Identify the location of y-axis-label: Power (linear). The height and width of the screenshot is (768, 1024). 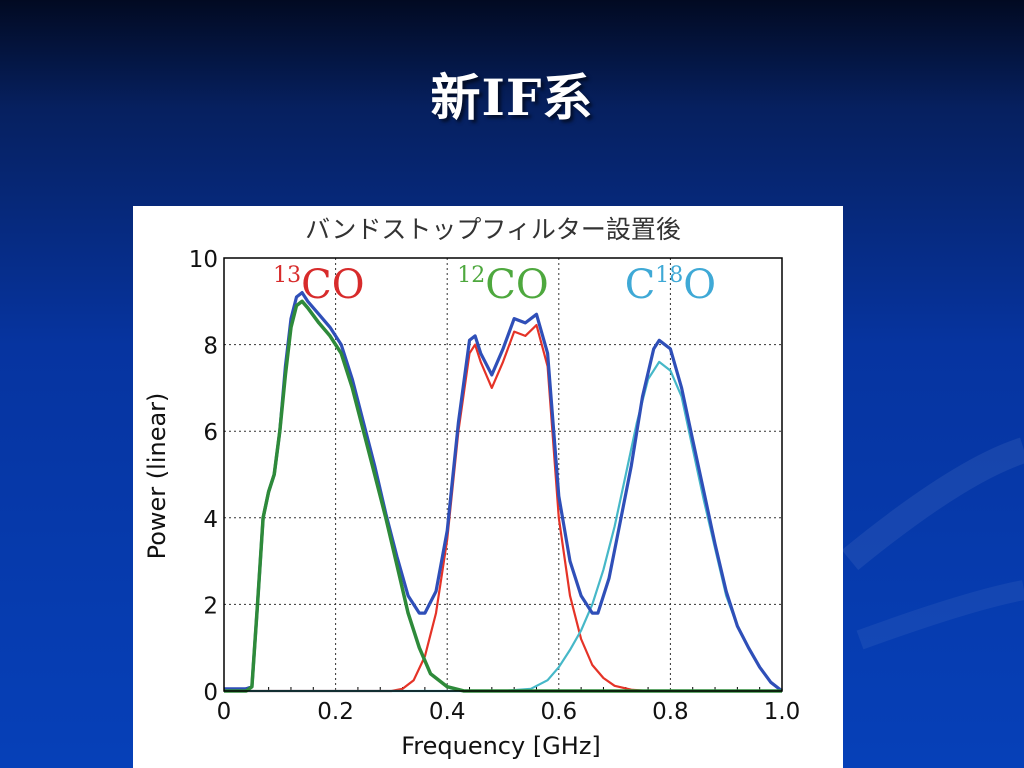
(157, 476).